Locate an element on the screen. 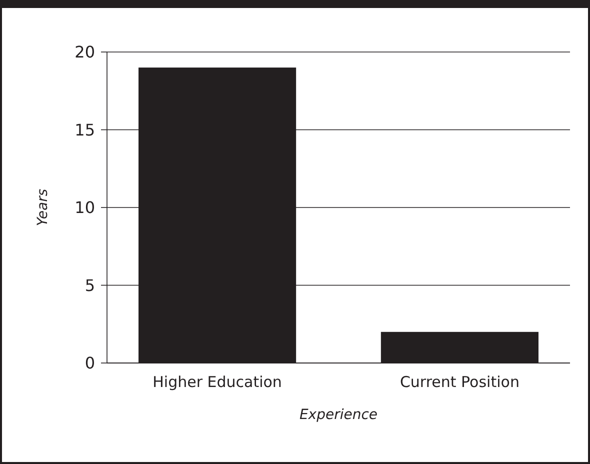 The image size is (590, 464). y-tick-label: 5 is located at coordinates (89, 285).